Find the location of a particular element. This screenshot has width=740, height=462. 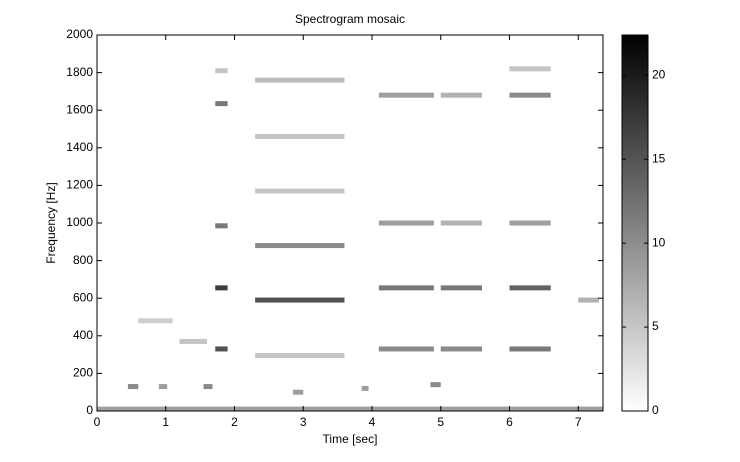

chart-title: Spectrogram mosaic is located at coordinates (350, 19).